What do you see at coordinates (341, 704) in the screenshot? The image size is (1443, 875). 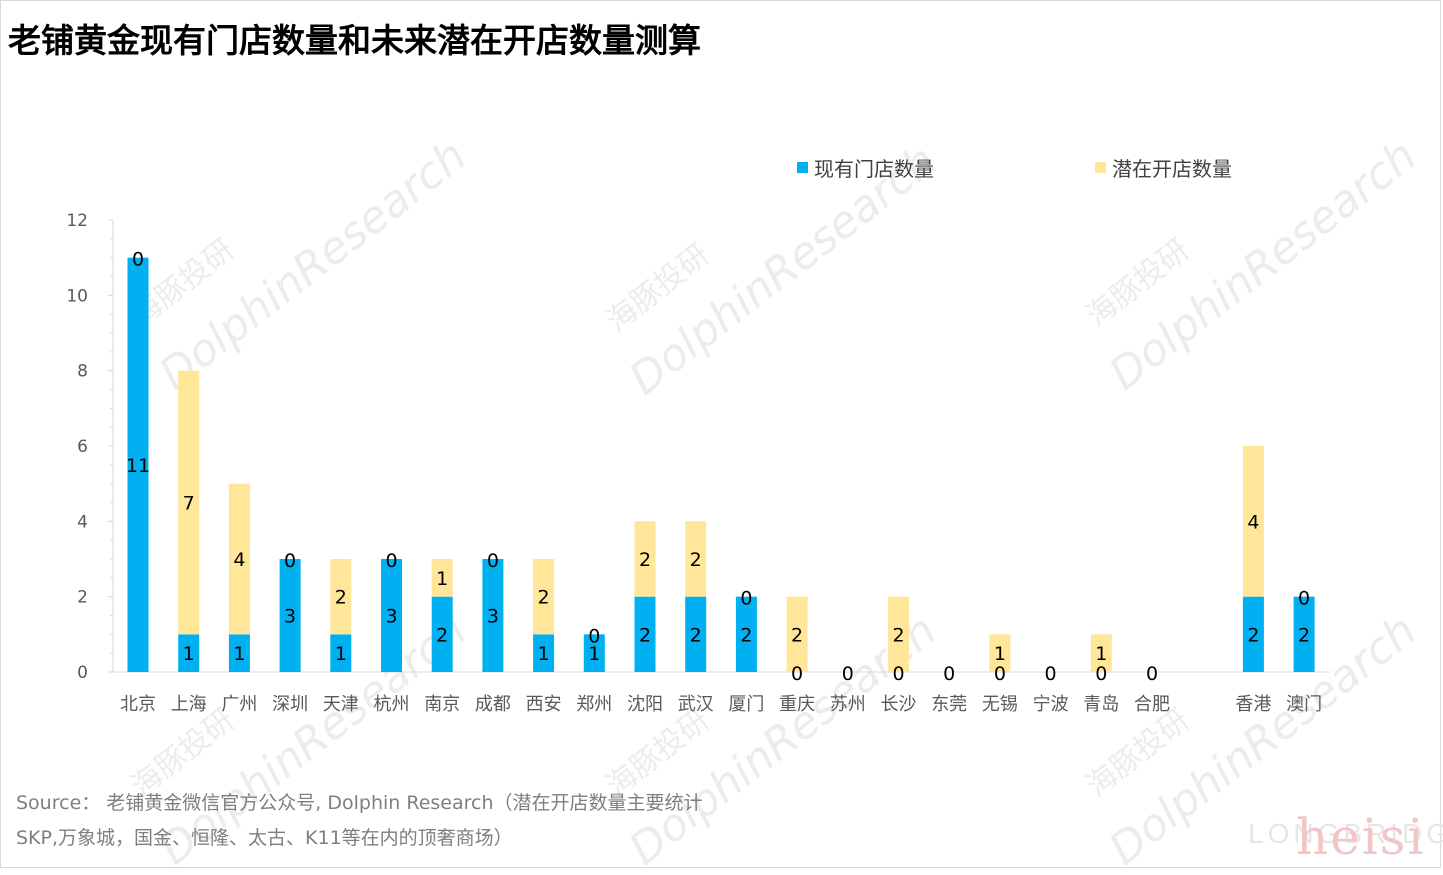 I see `x-tick-label: 天津` at bounding box center [341, 704].